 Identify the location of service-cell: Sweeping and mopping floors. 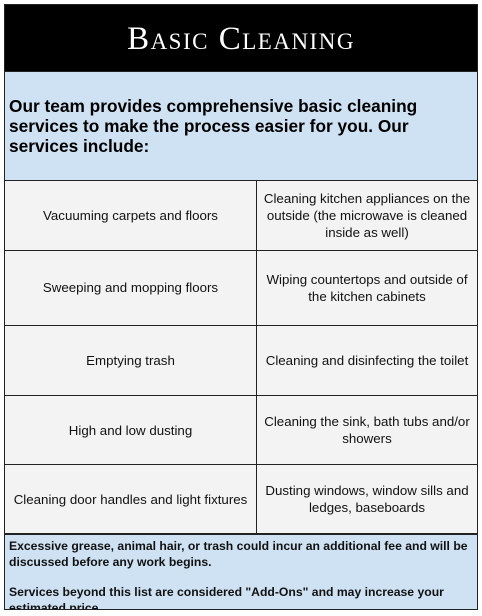
(131, 288).